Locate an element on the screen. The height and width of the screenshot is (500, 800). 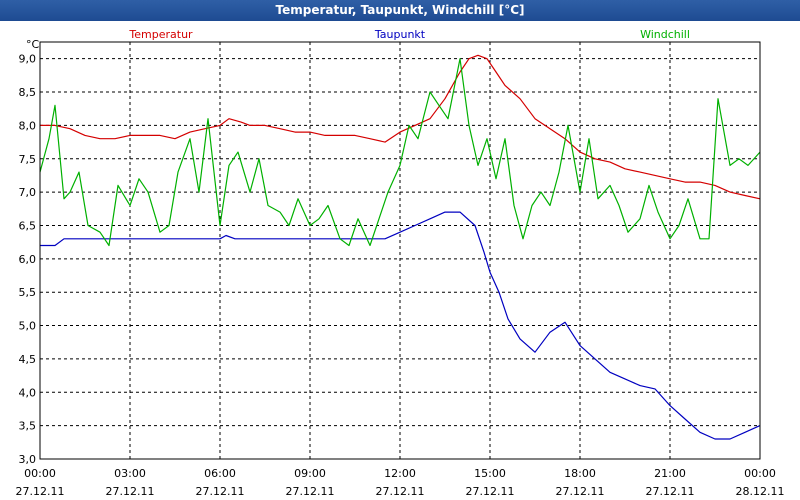
legend: Temperatur Taupunkt Windchill is located at coordinates (409, 34).